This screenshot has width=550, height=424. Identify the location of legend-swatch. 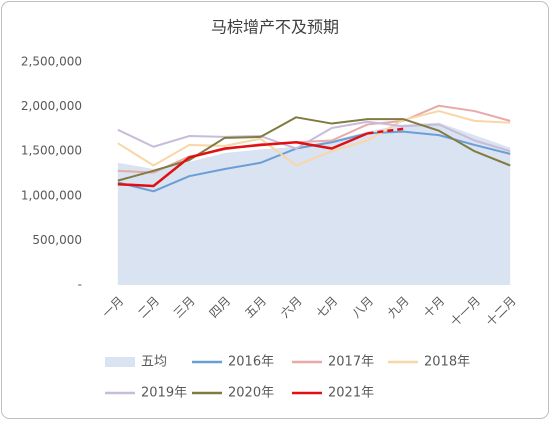
(120, 362).